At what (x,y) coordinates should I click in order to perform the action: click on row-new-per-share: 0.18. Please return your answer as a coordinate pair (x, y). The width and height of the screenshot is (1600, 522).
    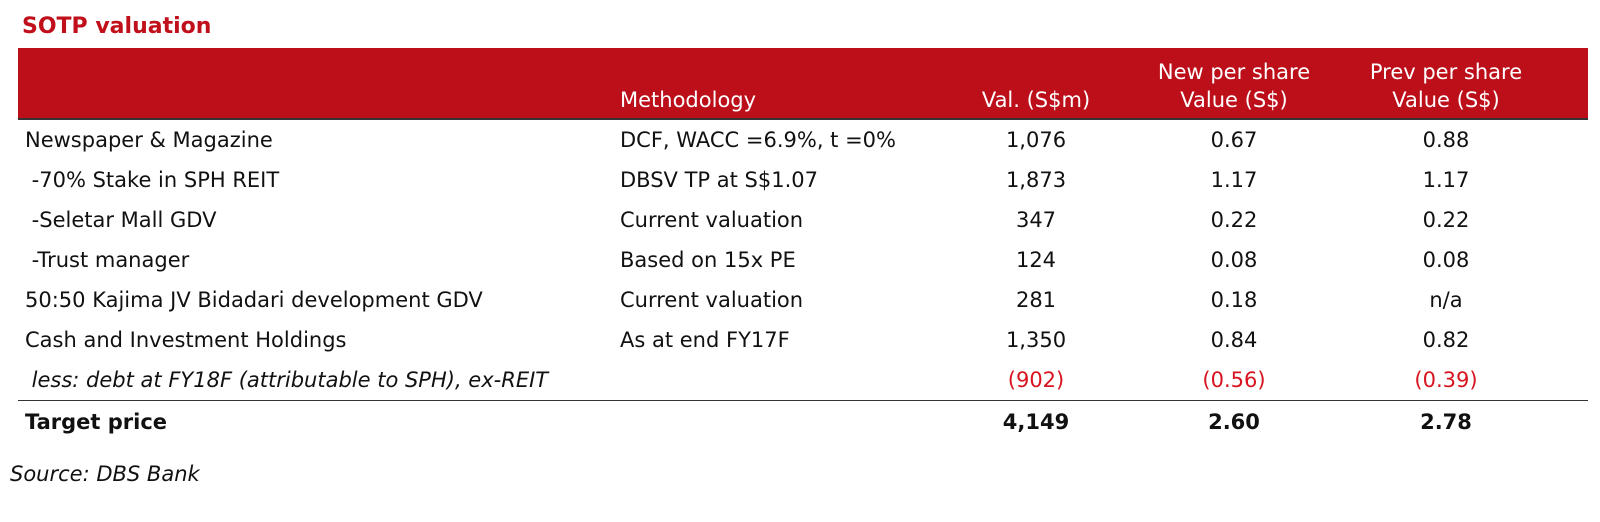
    Looking at the image, I should click on (1234, 300).